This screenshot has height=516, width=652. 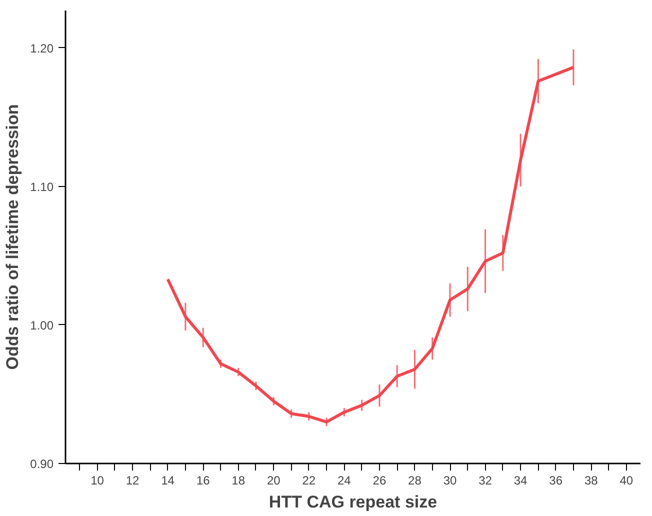 I want to click on x-tick-label: 30, so click(x=450, y=481).